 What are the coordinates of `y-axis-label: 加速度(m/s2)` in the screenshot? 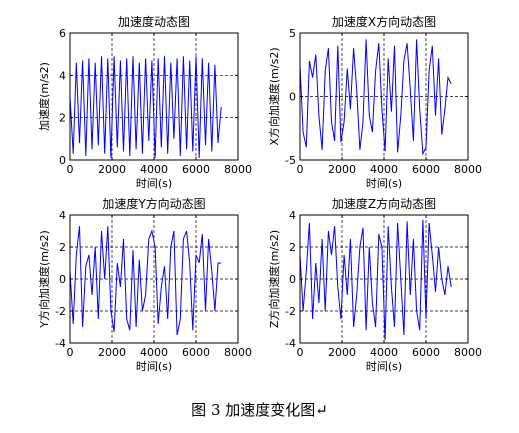 It's located at (44, 96).